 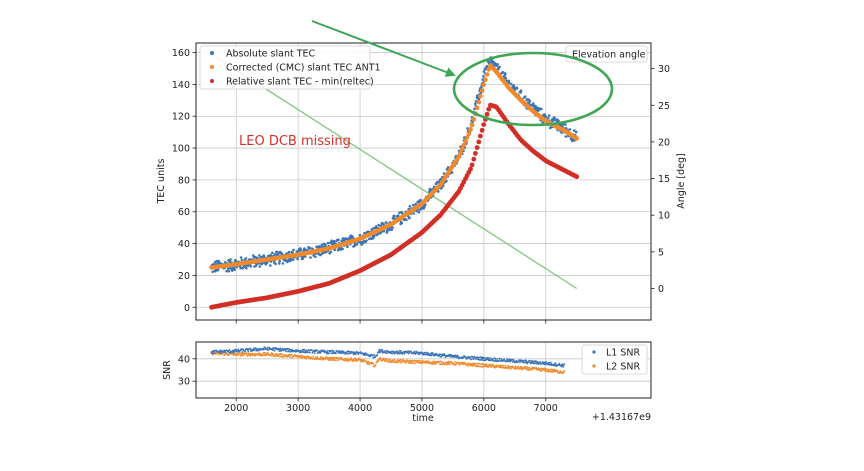 I want to click on l2-snr-series, so click(x=388, y=363).